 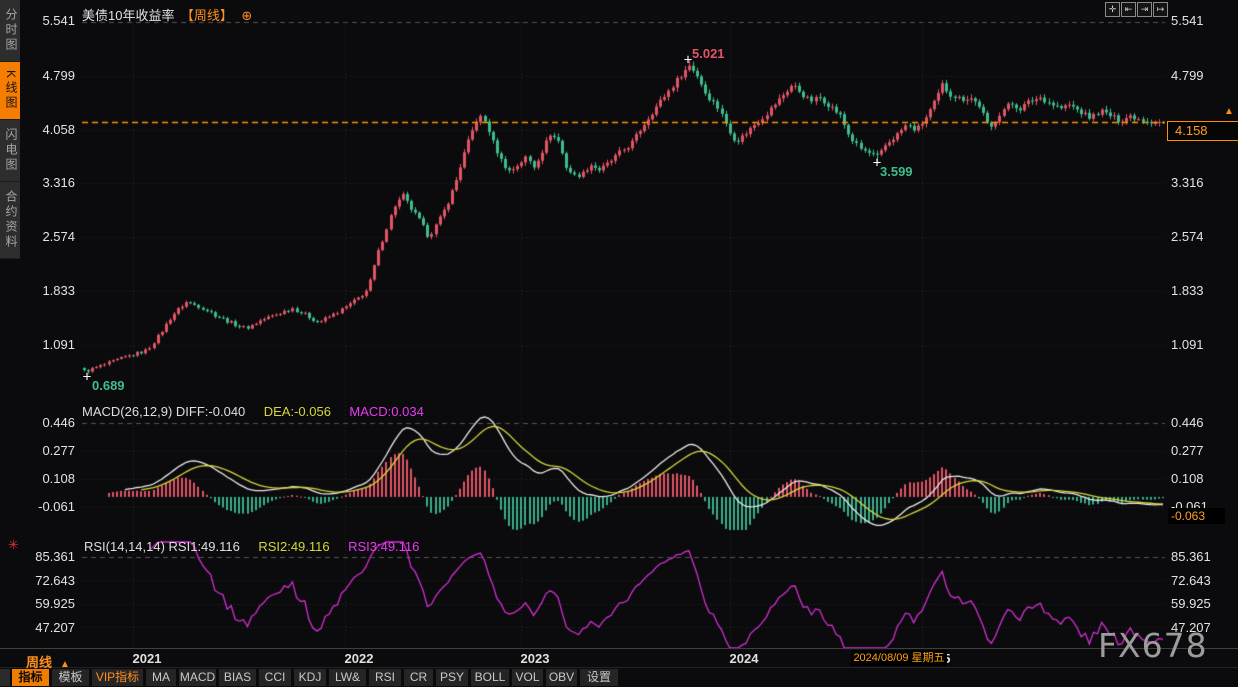 I want to click on toolbar-button-cci: CCI, so click(x=275, y=677).